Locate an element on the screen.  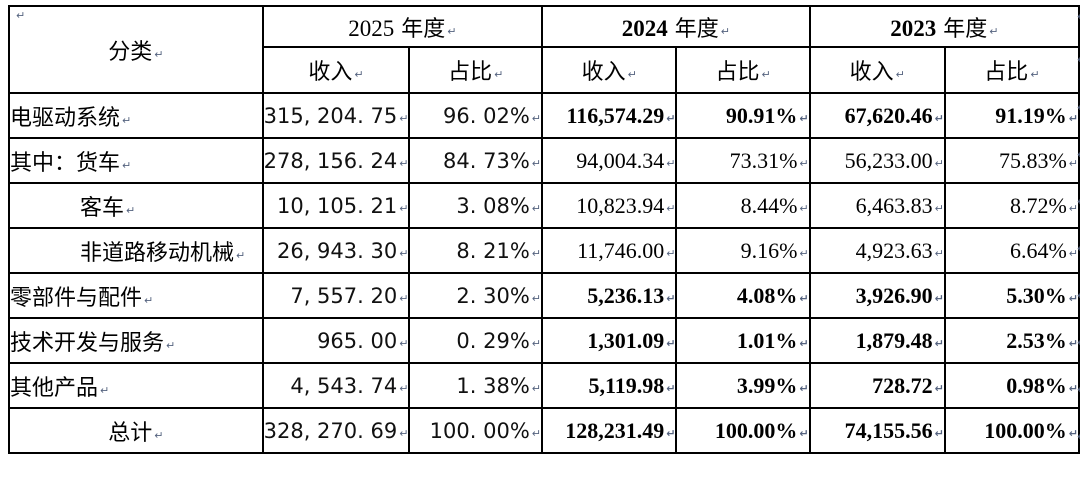
value-2024-share: 90.91% ↵ is located at coordinates (743, 115).